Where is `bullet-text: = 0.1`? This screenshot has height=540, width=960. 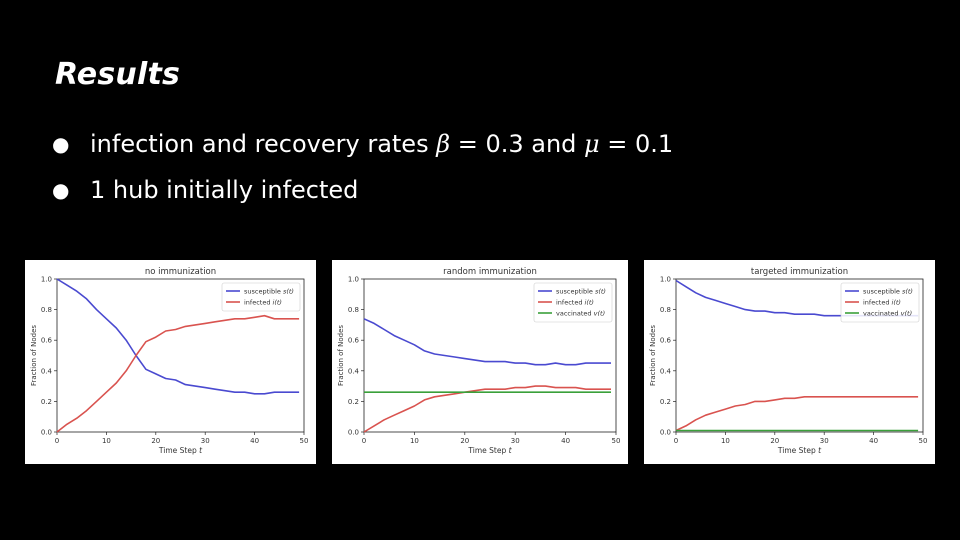
bullet-text: = 0.1 is located at coordinates (636, 144).